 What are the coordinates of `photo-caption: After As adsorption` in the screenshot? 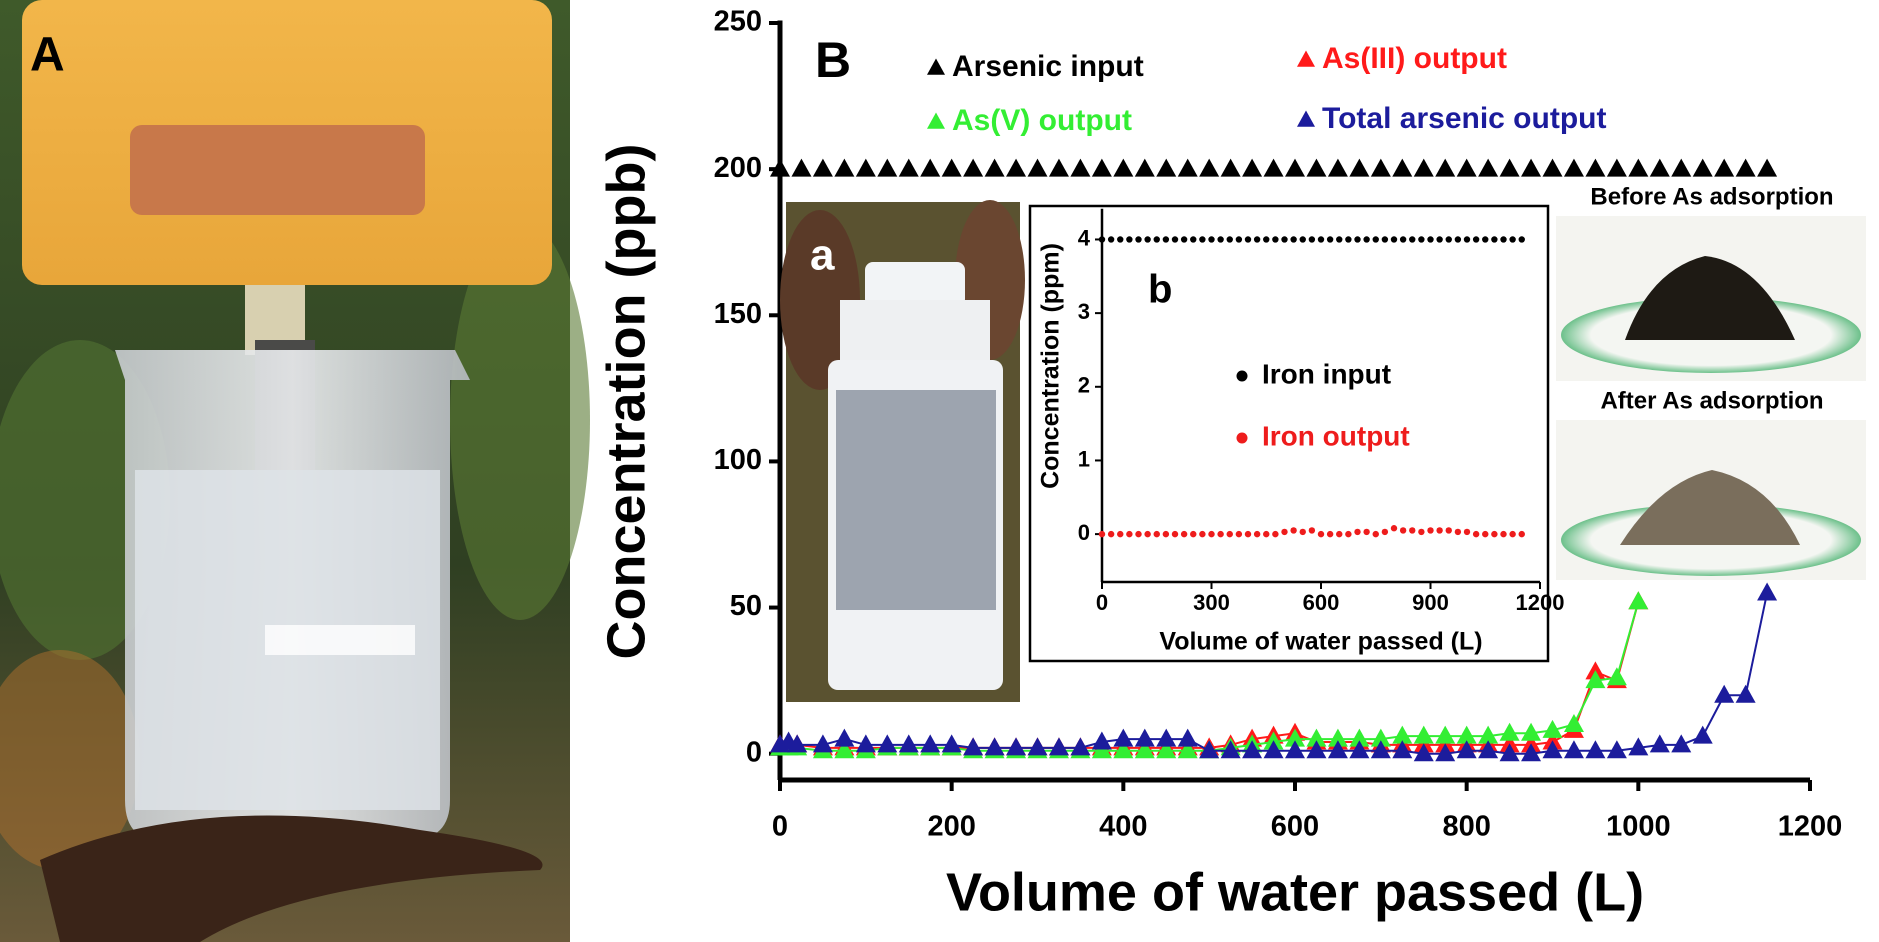 It's located at (1711, 400).